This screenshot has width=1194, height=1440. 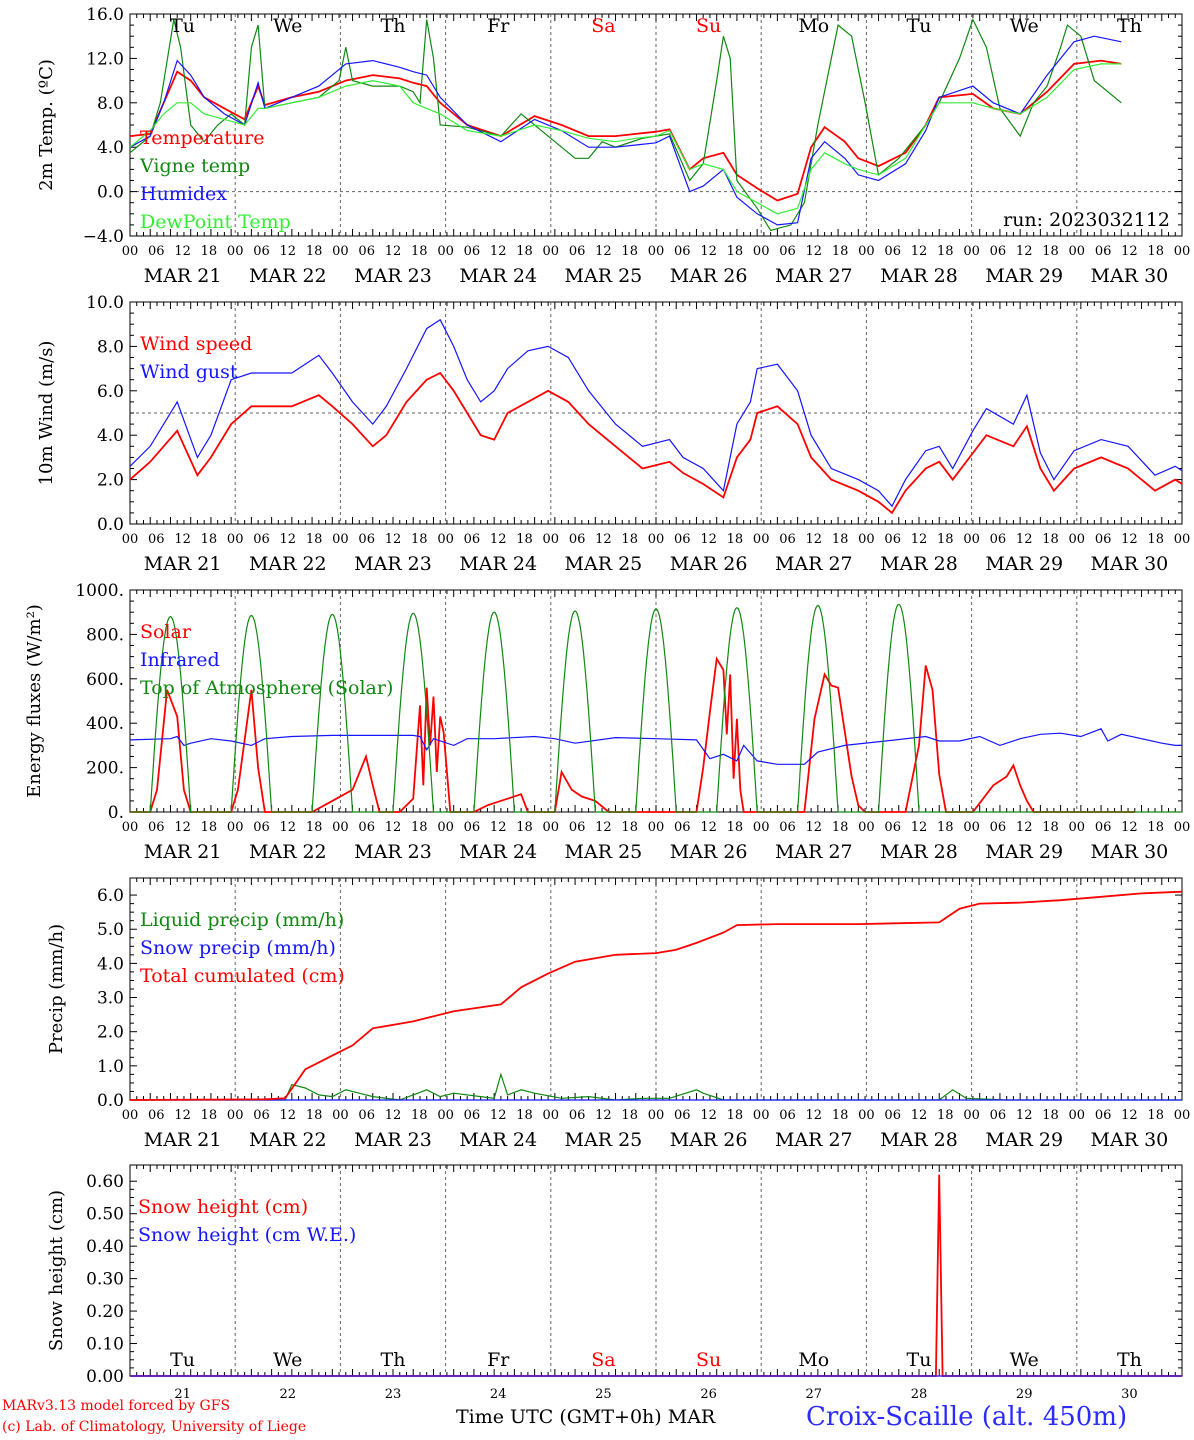 What do you see at coordinates (105, 1280) in the screenshot?
I see `y-tick-label: 0.30` at bounding box center [105, 1280].